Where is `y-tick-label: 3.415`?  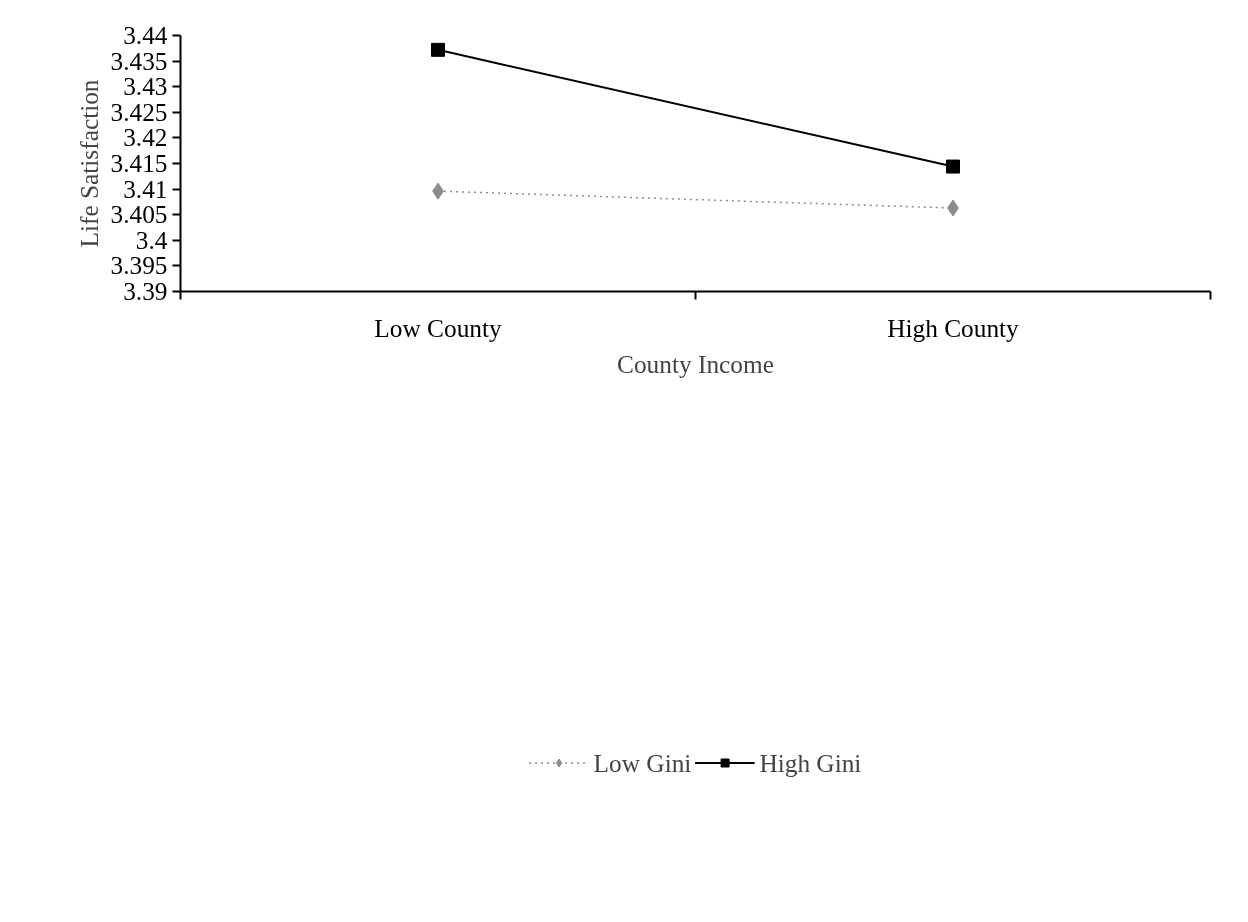 y-tick-label: 3.415 is located at coordinates (139, 163).